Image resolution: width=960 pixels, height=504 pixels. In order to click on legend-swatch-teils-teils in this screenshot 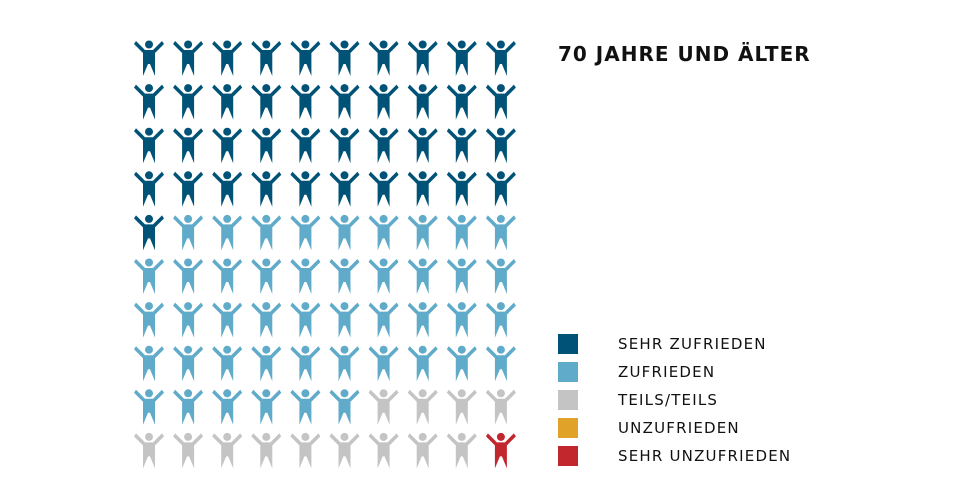, I will do `click(568, 400)`.